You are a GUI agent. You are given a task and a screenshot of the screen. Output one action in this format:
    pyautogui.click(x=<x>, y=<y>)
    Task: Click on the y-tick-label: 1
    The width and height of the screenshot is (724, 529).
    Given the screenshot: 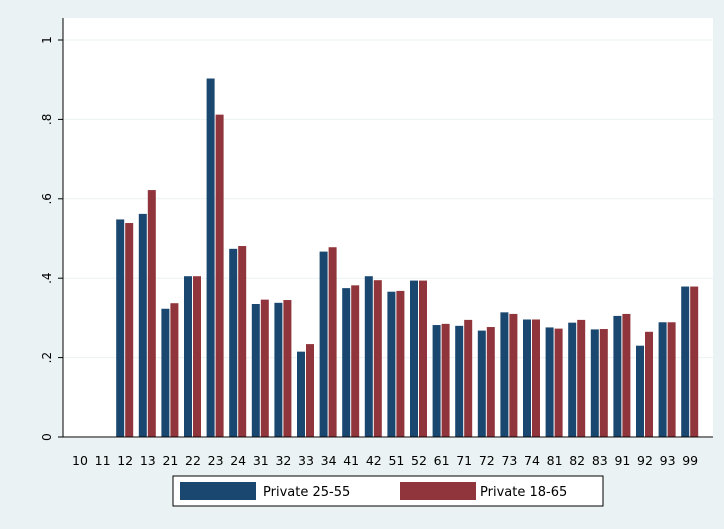 What is the action you would take?
    pyautogui.click(x=47, y=40)
    